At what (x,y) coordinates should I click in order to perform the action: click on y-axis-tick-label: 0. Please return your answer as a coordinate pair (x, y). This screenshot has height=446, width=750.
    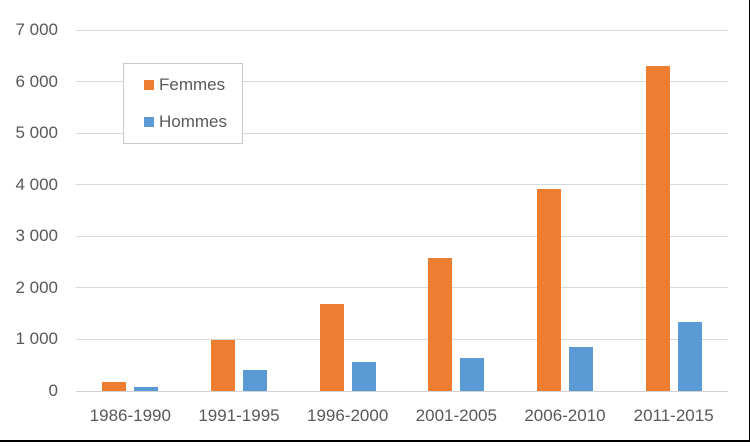
    Looking at the image, I should click on (53, 390).